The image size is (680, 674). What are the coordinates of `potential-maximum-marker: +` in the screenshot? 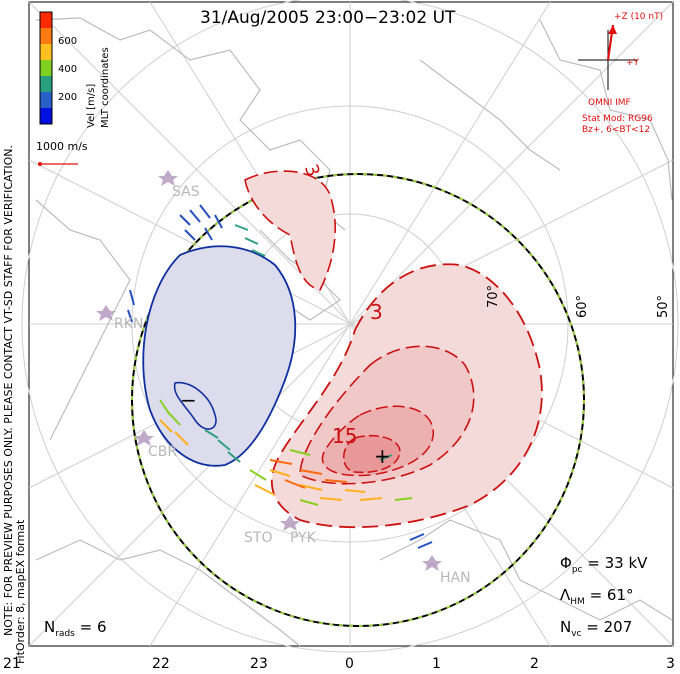 It's located at (382, 456).